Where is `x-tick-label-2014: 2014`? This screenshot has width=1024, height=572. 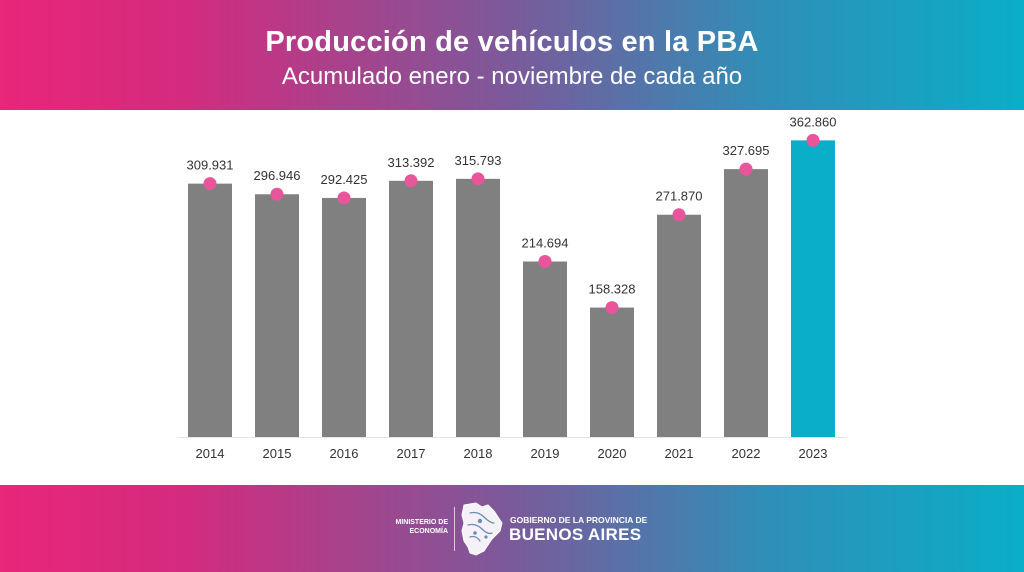
x-tick-label-2014: 2014 is located at coordinates (210, 453).